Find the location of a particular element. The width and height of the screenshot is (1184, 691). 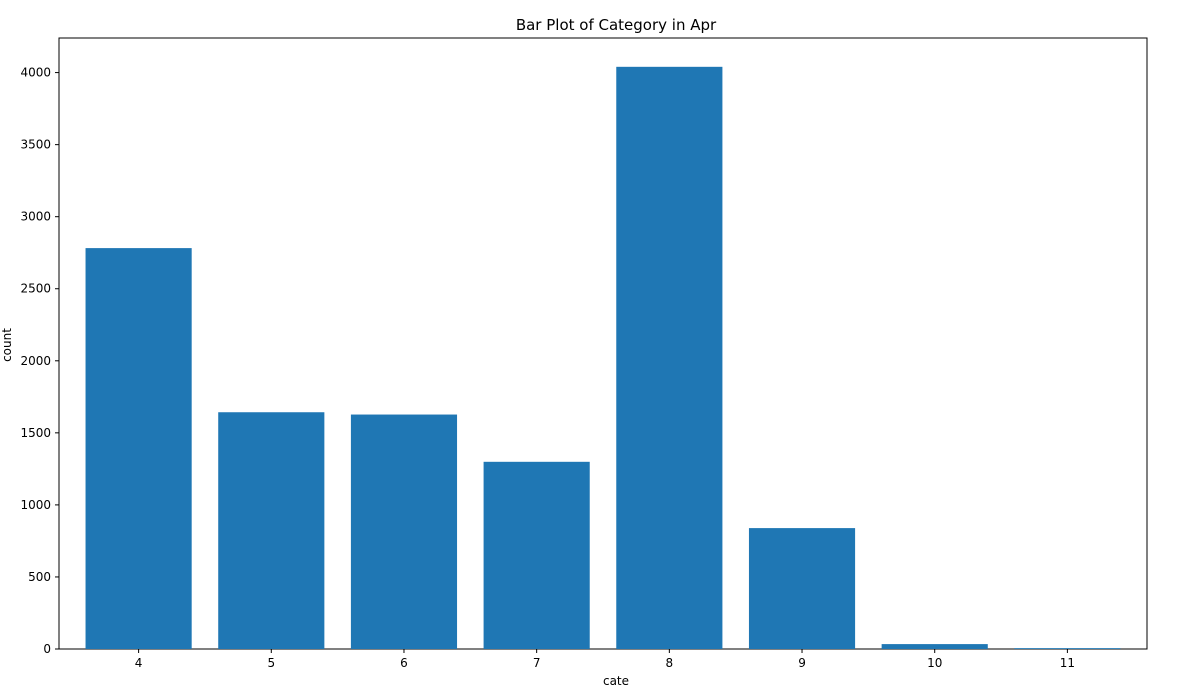

y-tick-label: 0 is located at coordinates (47, 649).